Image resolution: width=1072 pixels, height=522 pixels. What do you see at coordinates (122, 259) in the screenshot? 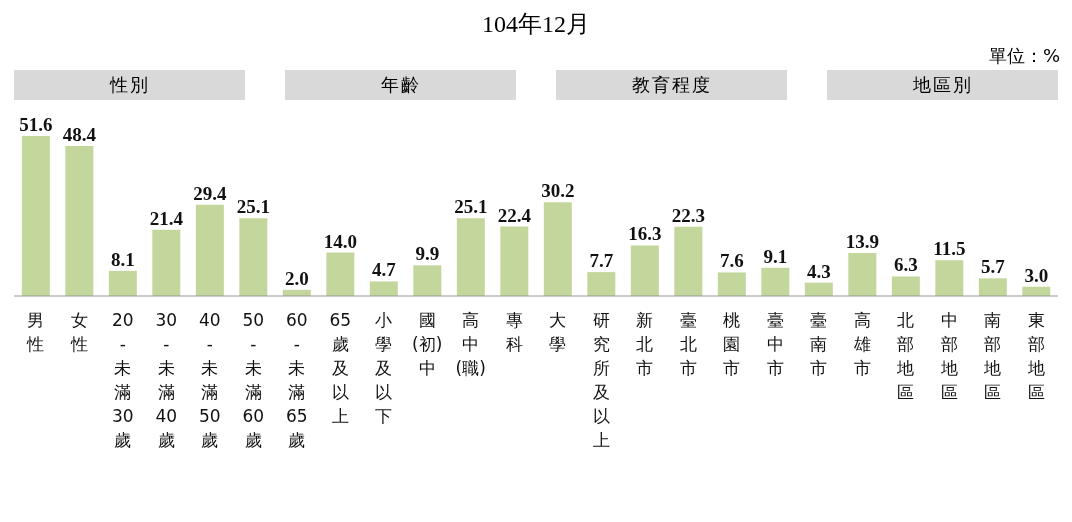
I see `data-label: 8.1` at bounding box center [122, 259].